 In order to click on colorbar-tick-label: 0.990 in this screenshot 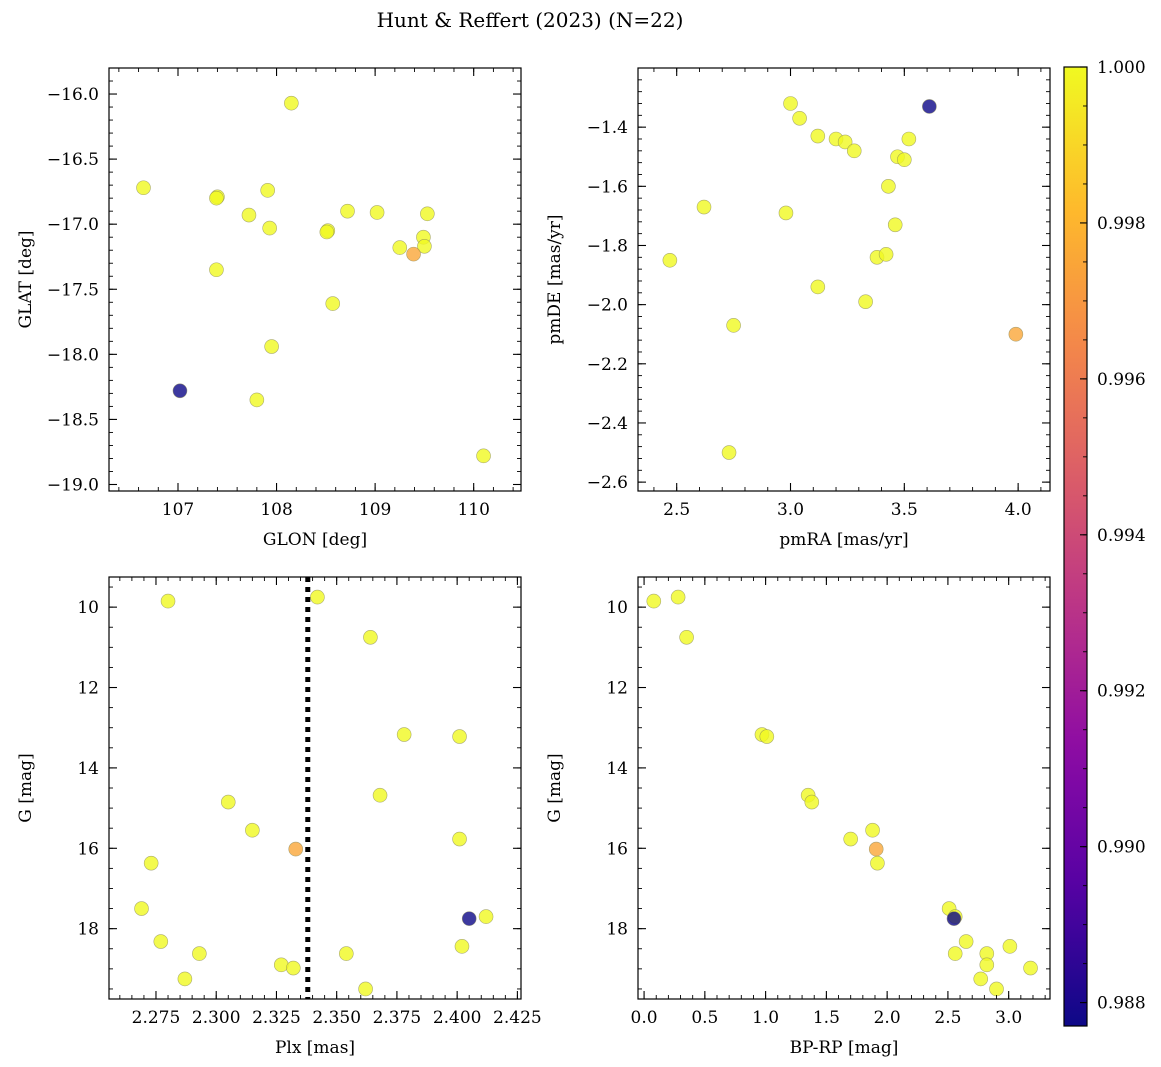, I will do `click(1121, 848)`.